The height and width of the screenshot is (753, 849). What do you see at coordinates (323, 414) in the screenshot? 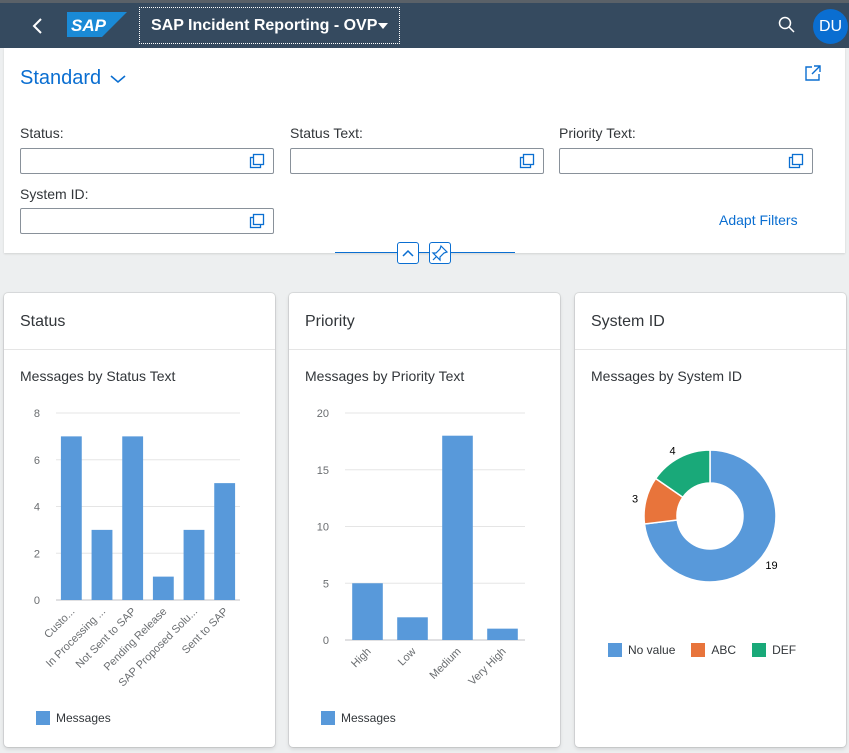
I see `y-tick-label: 20` at bounding box center [323, 414].